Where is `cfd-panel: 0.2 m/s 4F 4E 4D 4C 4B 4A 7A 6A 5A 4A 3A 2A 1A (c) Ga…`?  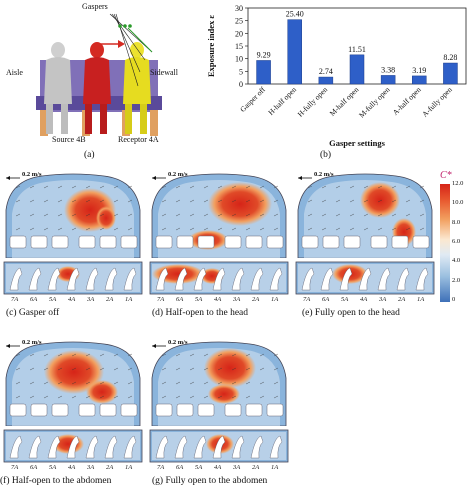 cfd-panel: 0.2 m/s 4F 4E 4D 4C 4B 4A 7A 6A 5A 4A 3A 2A 1A (c) Ga… is located at coordinates (73, 250).